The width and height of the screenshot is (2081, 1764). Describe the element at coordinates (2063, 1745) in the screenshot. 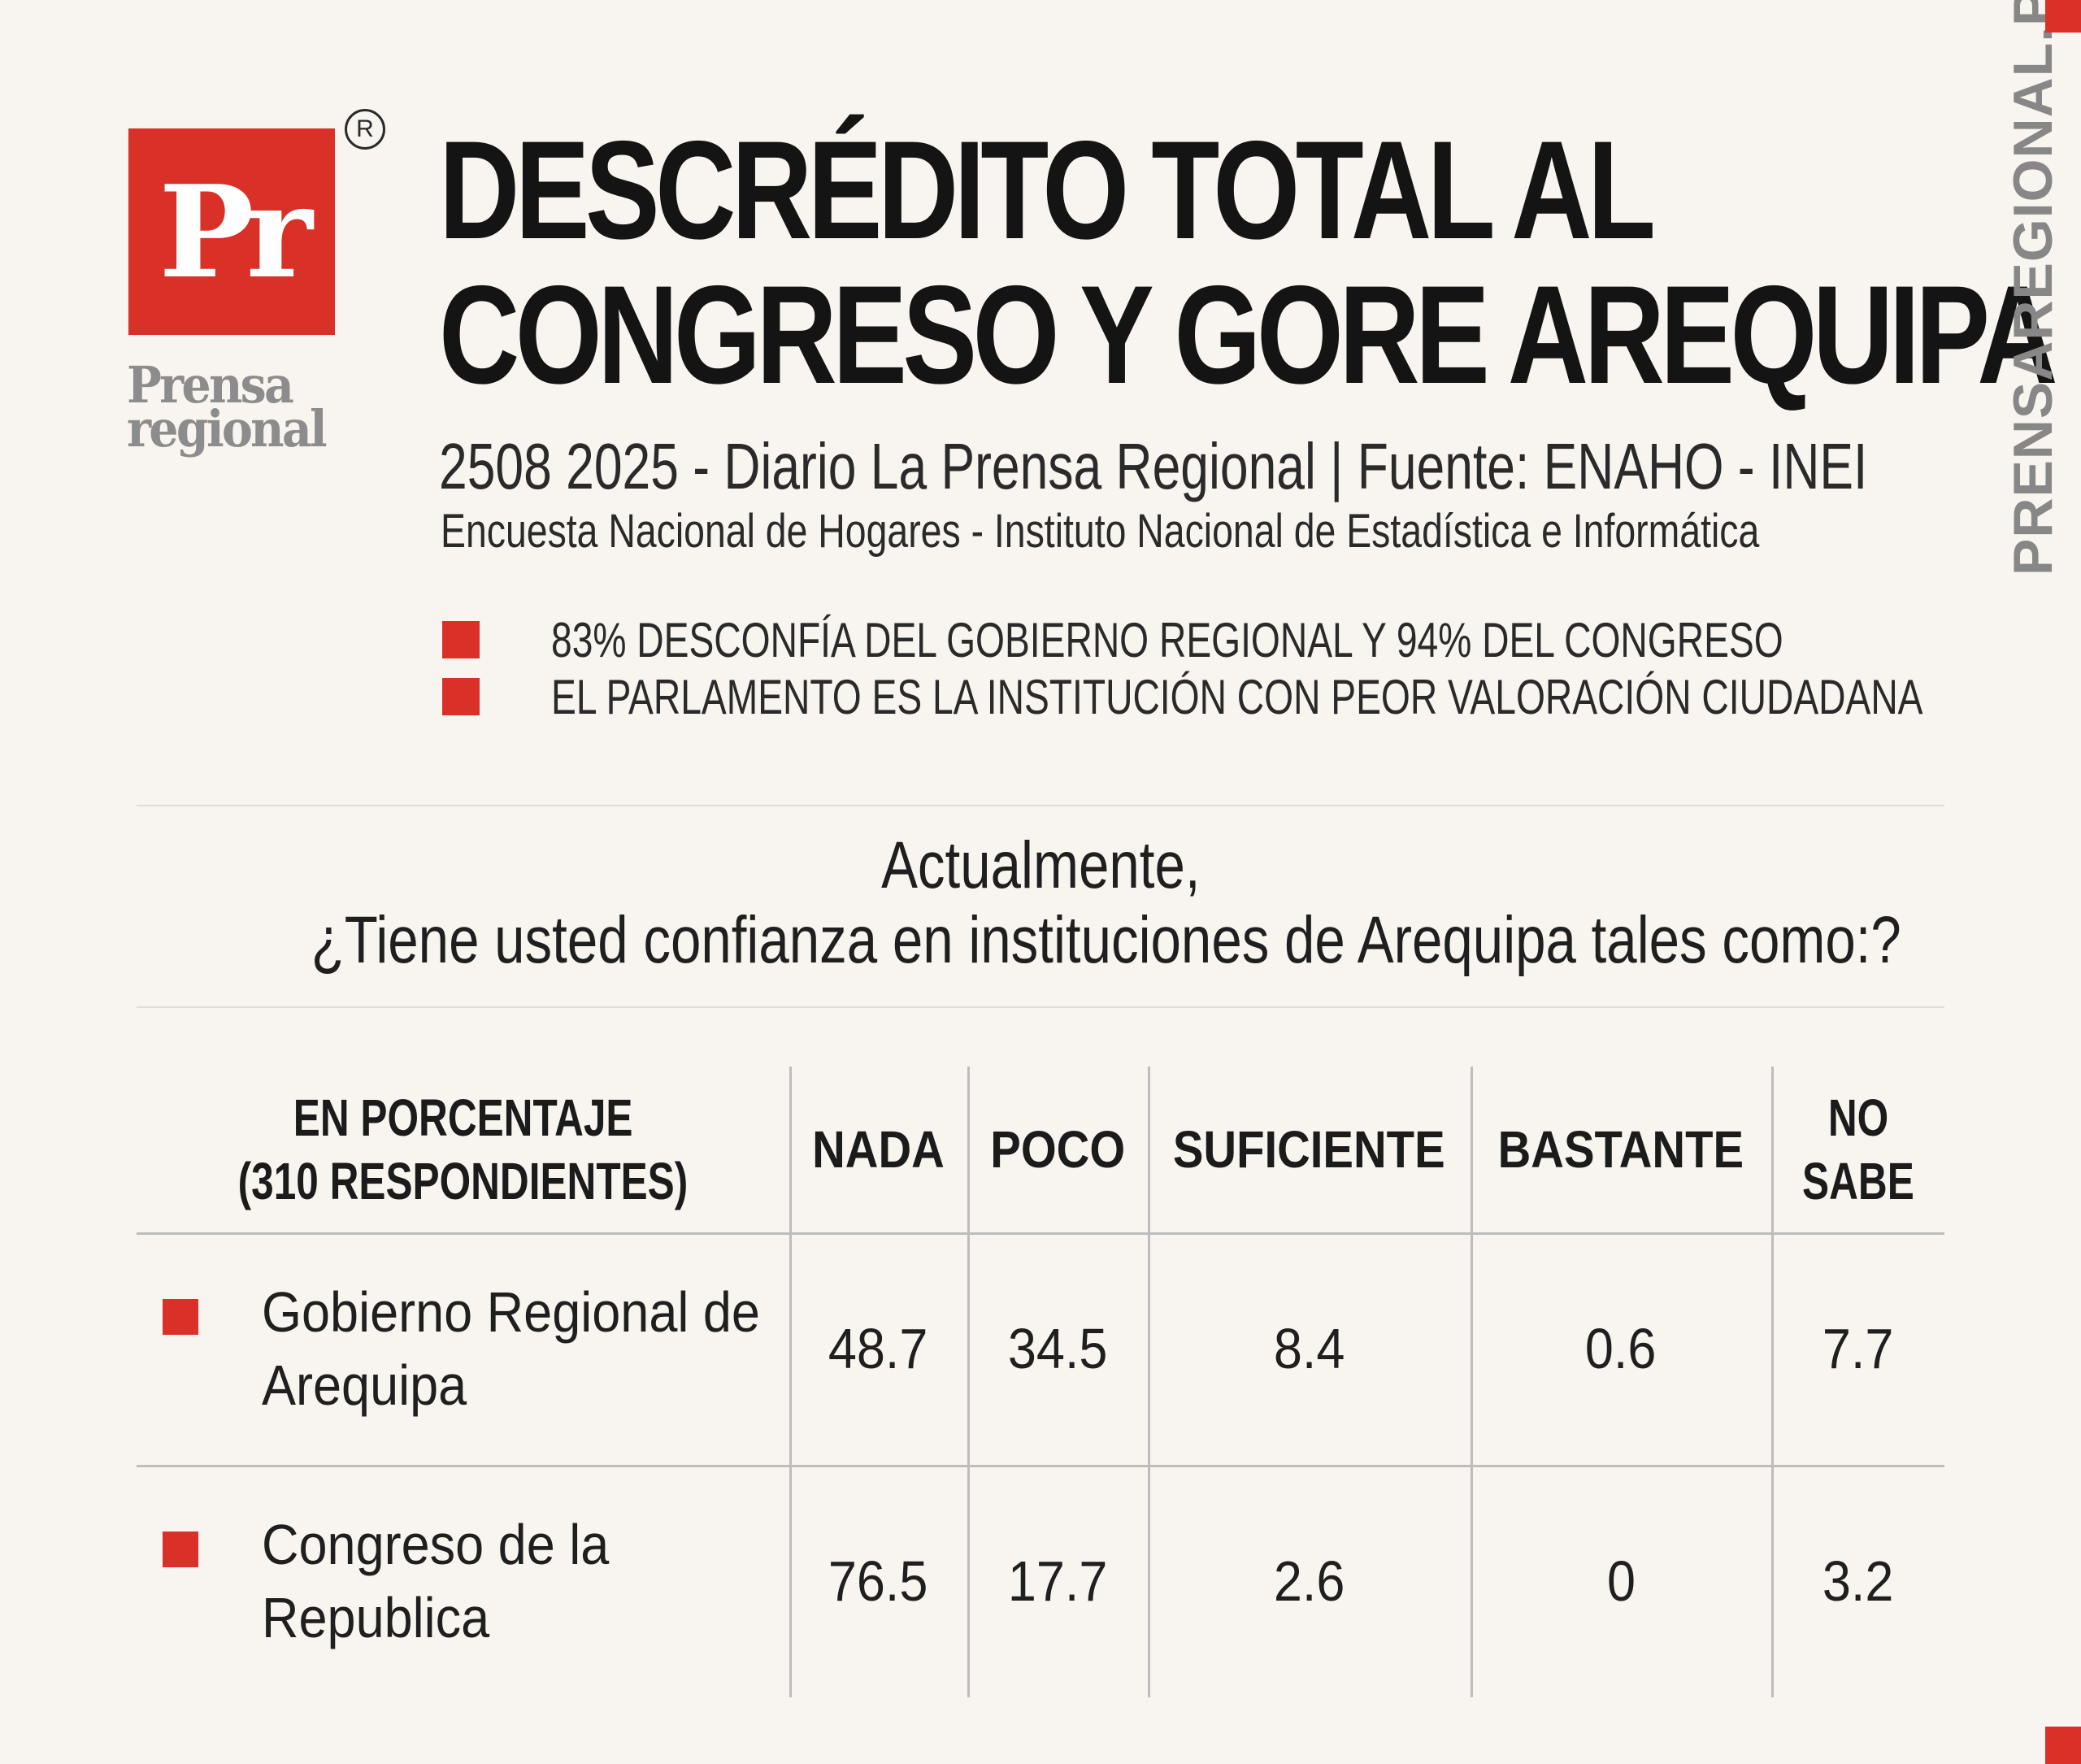

I see `corner-accent-bottom` at that location.